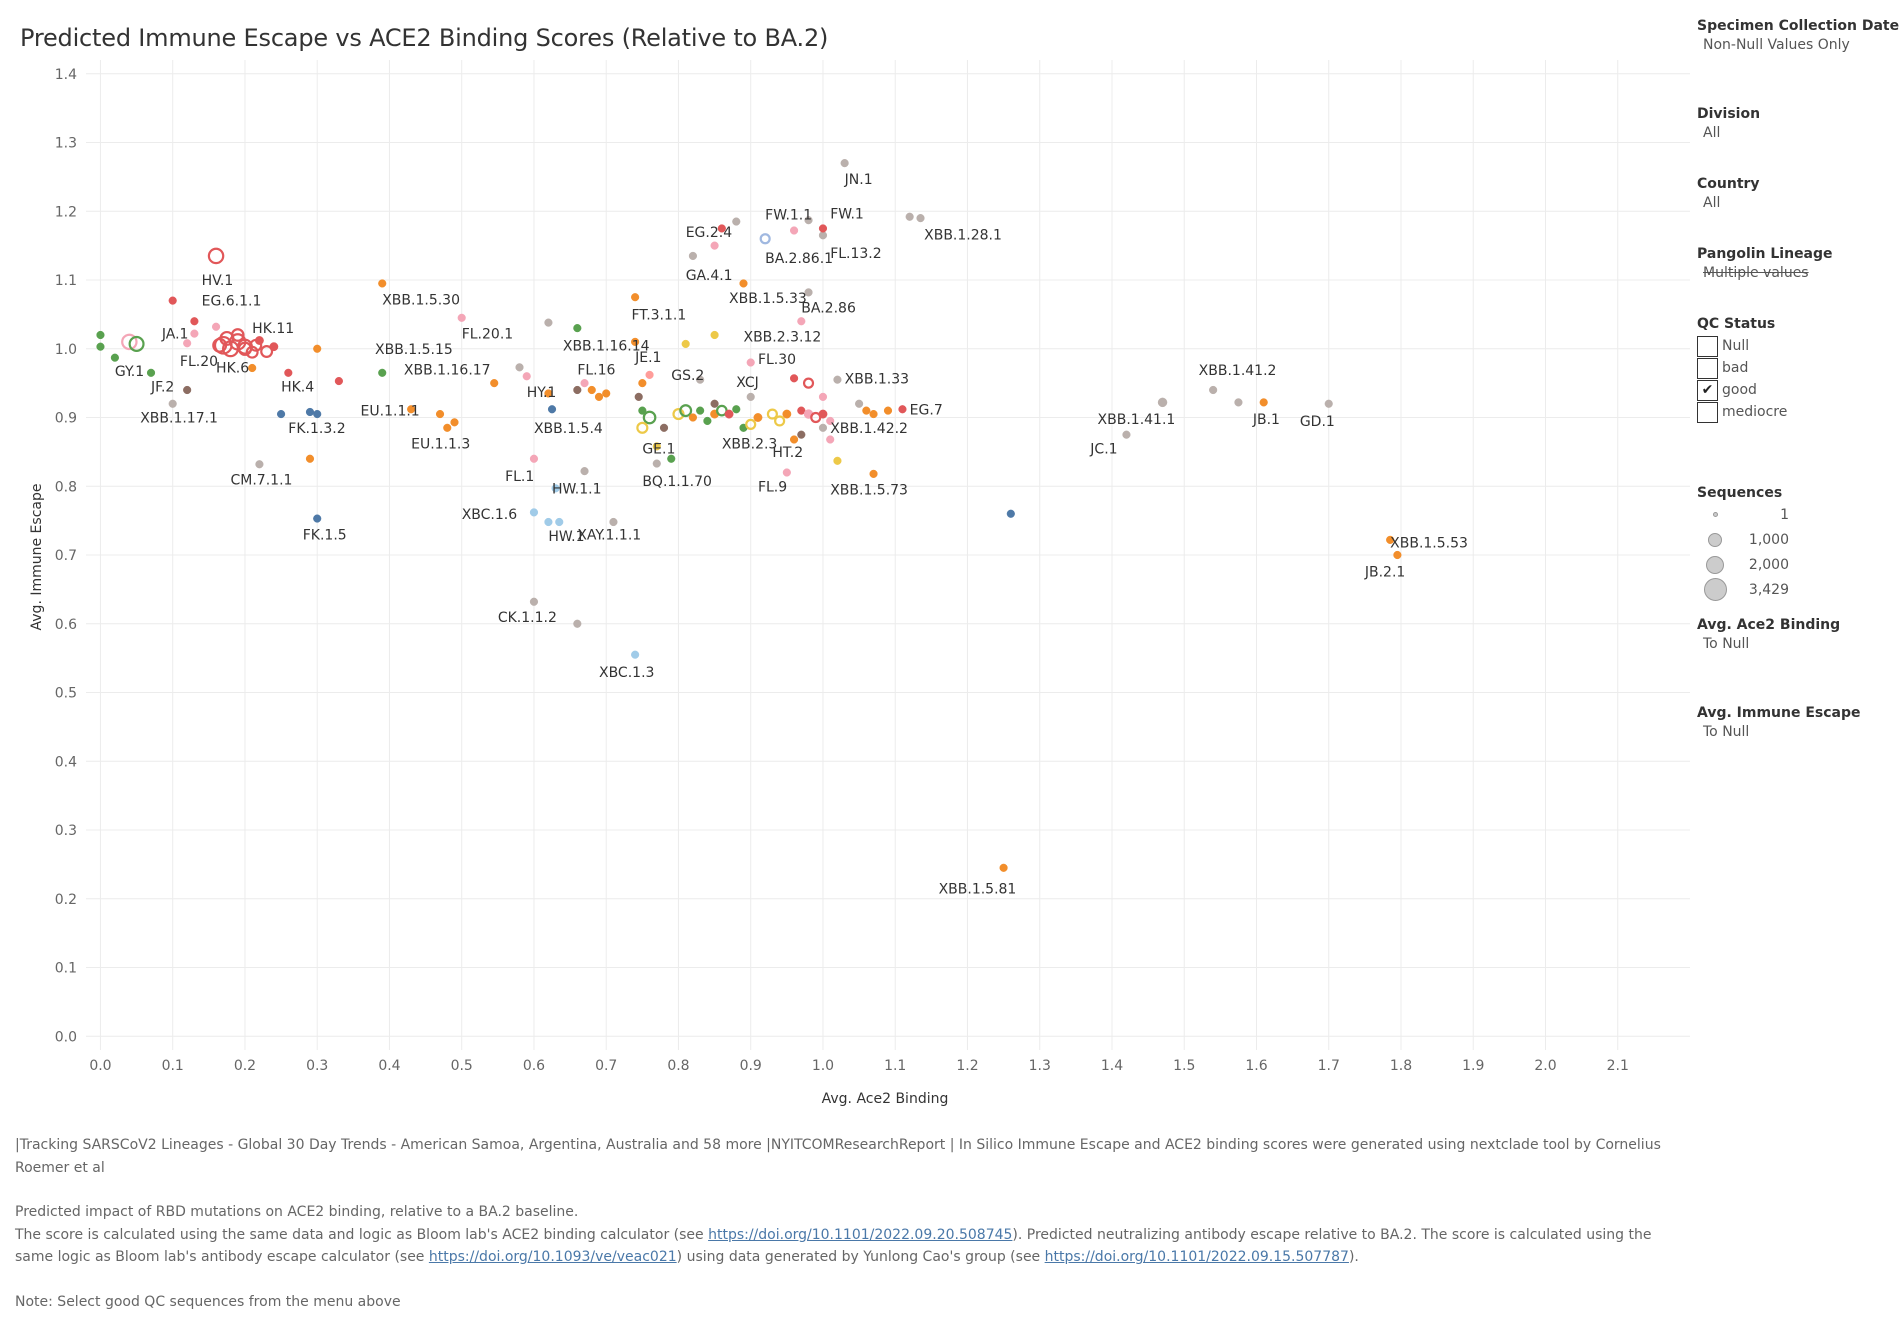 This screenshot has width=1899, height=1324. I want to click on filter-value: Non-Null Values Only, so click(1776, 45).